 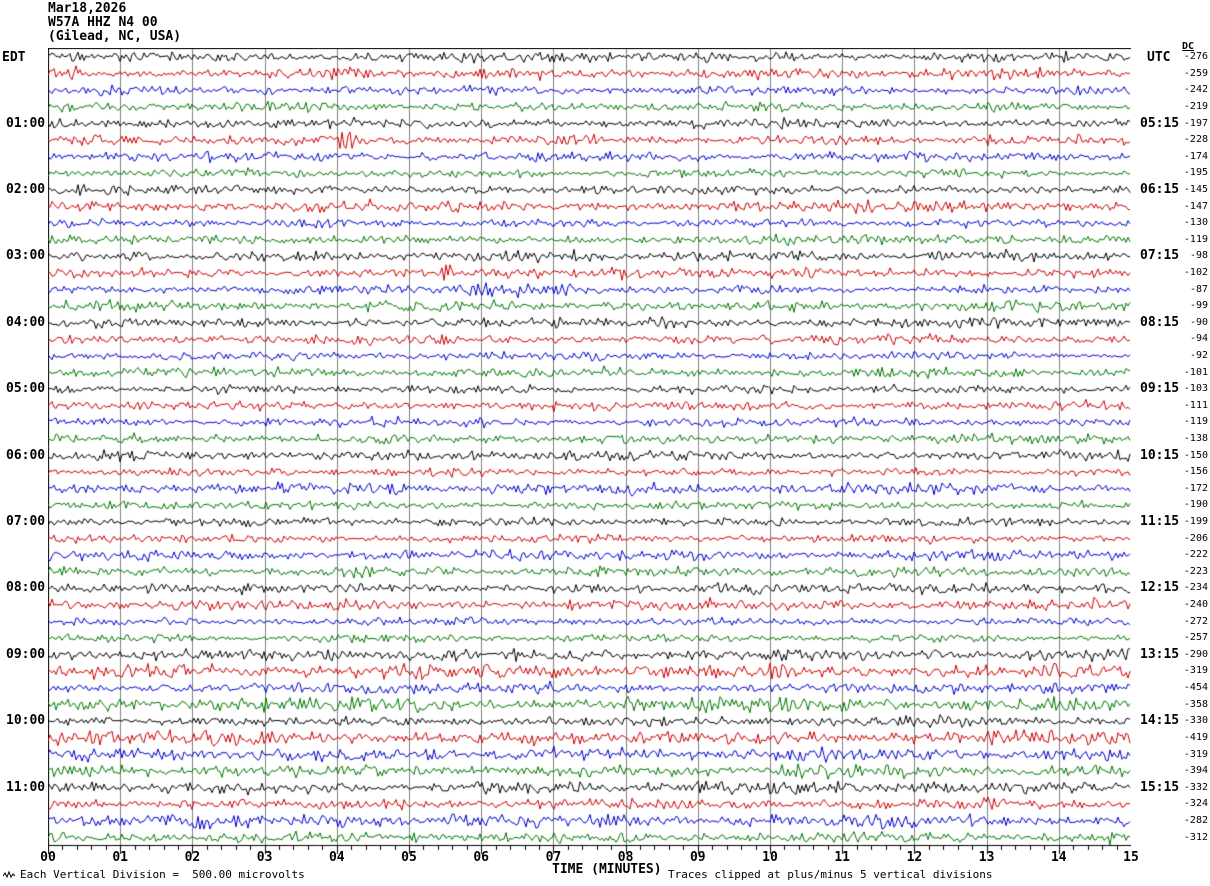 I want to click on dc-value: -197, so click(x=1195, y=123).